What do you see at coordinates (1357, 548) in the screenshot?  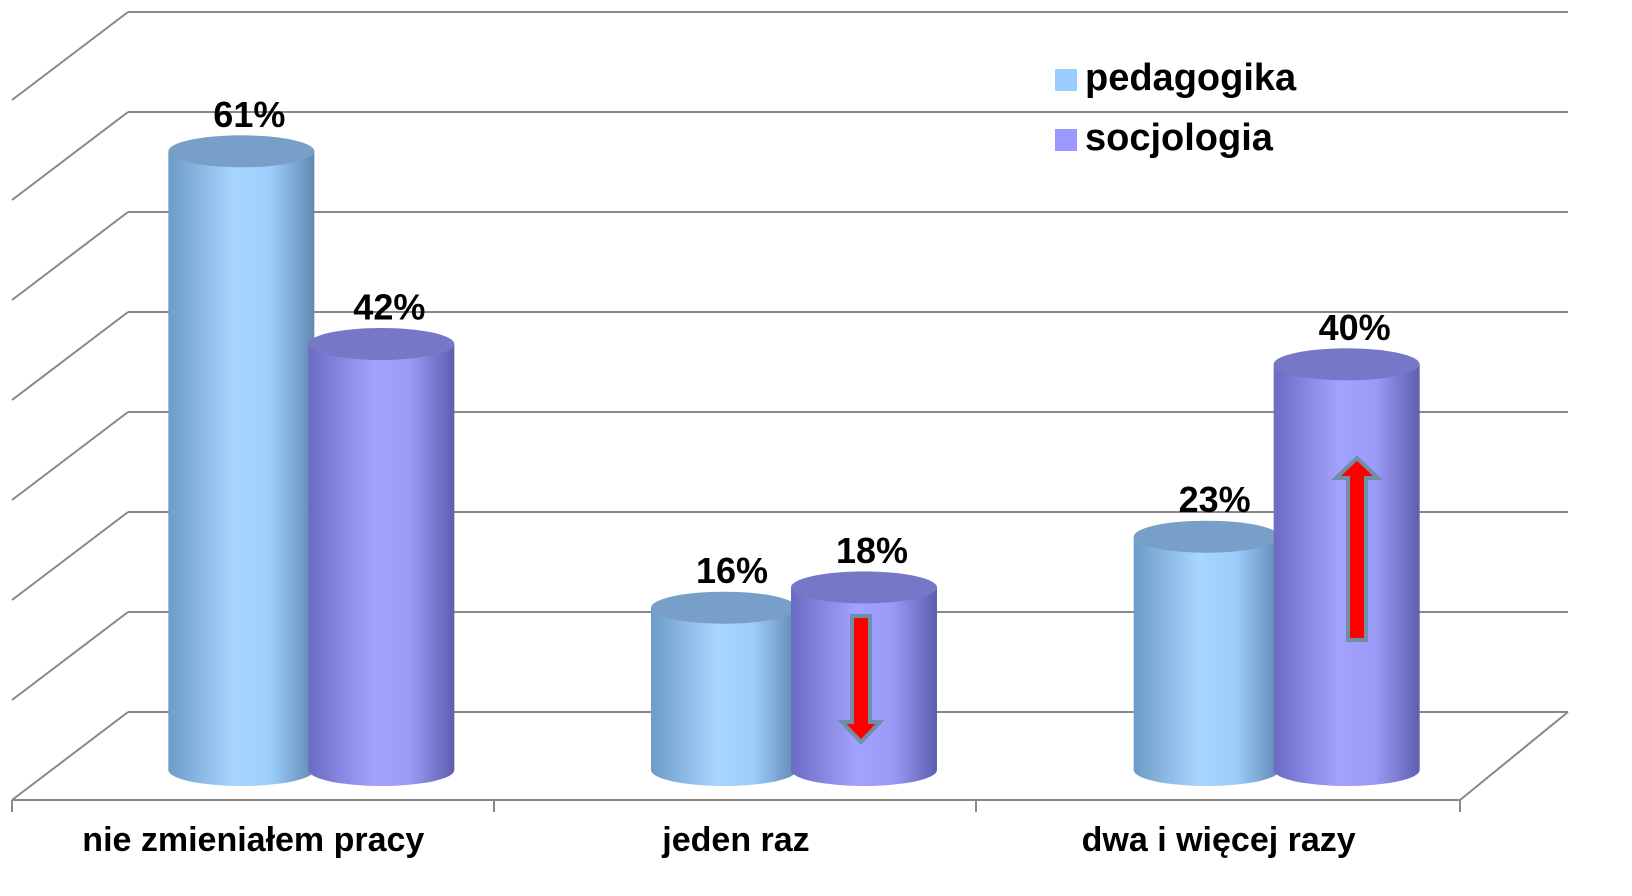 I see `arrow-up` at bounding box center [1357, 548].